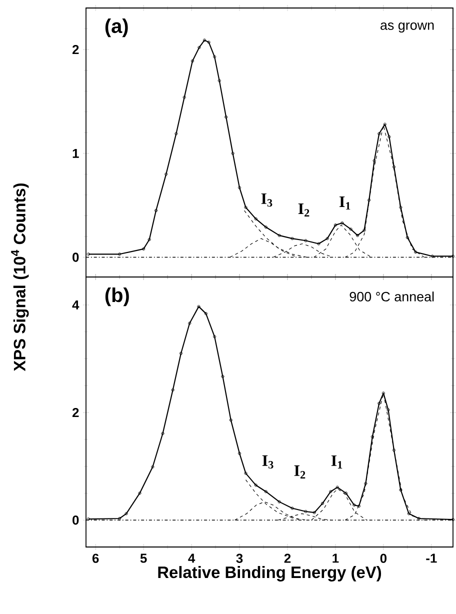 Image resolution: width=456 pixels, height=614 pixels. I want to click on y-tick-label: 4, so click(76, 305).